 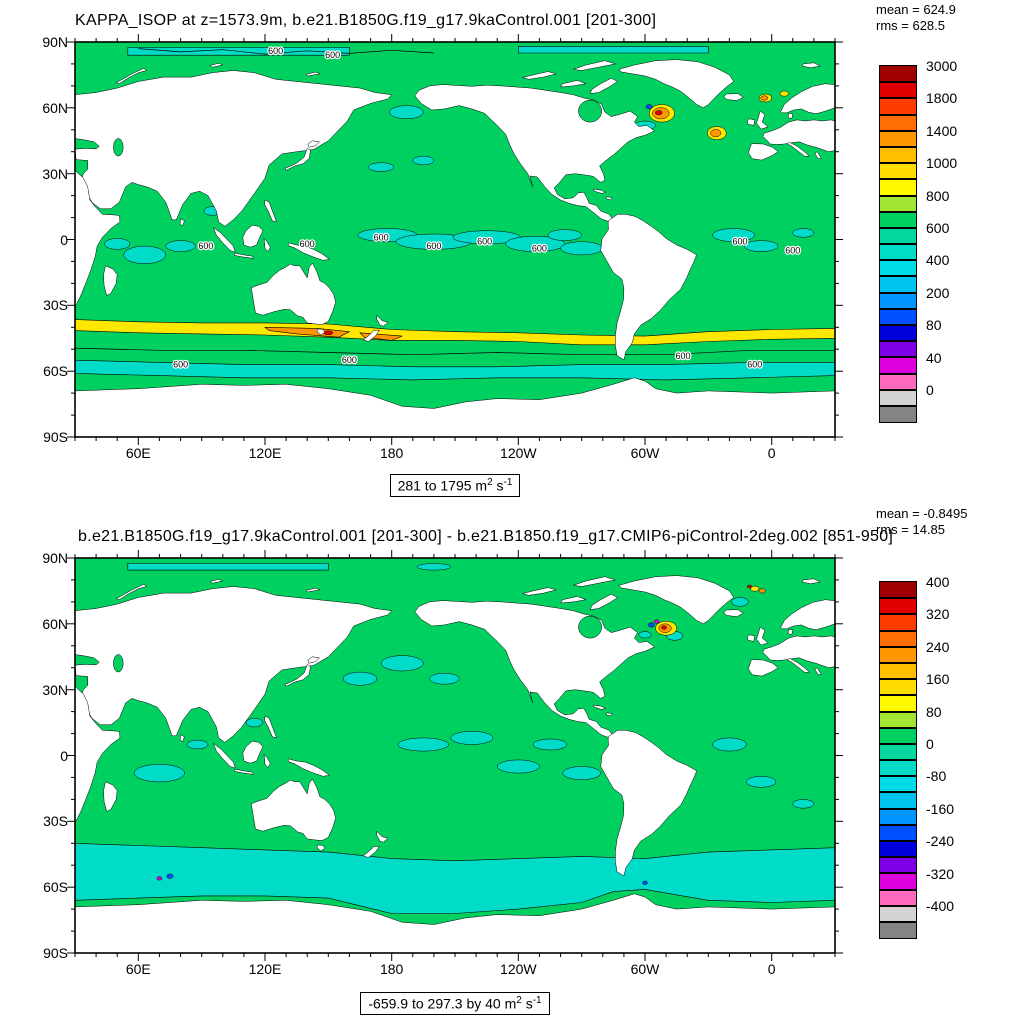 I want to click on colorbar-tick-label: 200, so click(x=938, y=292).